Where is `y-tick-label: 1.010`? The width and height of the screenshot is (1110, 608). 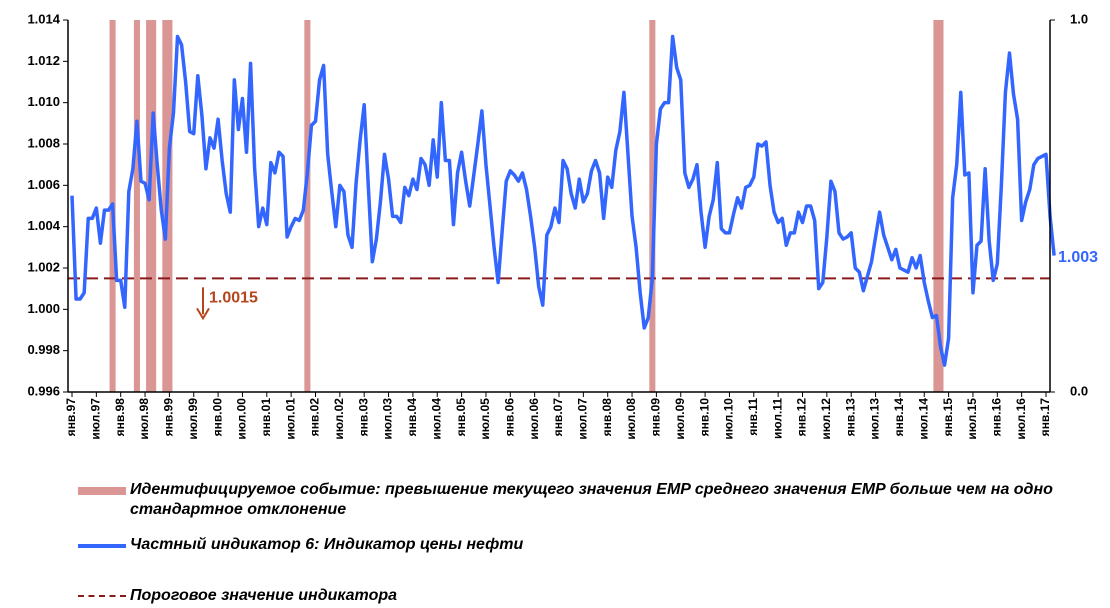 y-tick-label: 1.010 is located at coordinates (43, 101).